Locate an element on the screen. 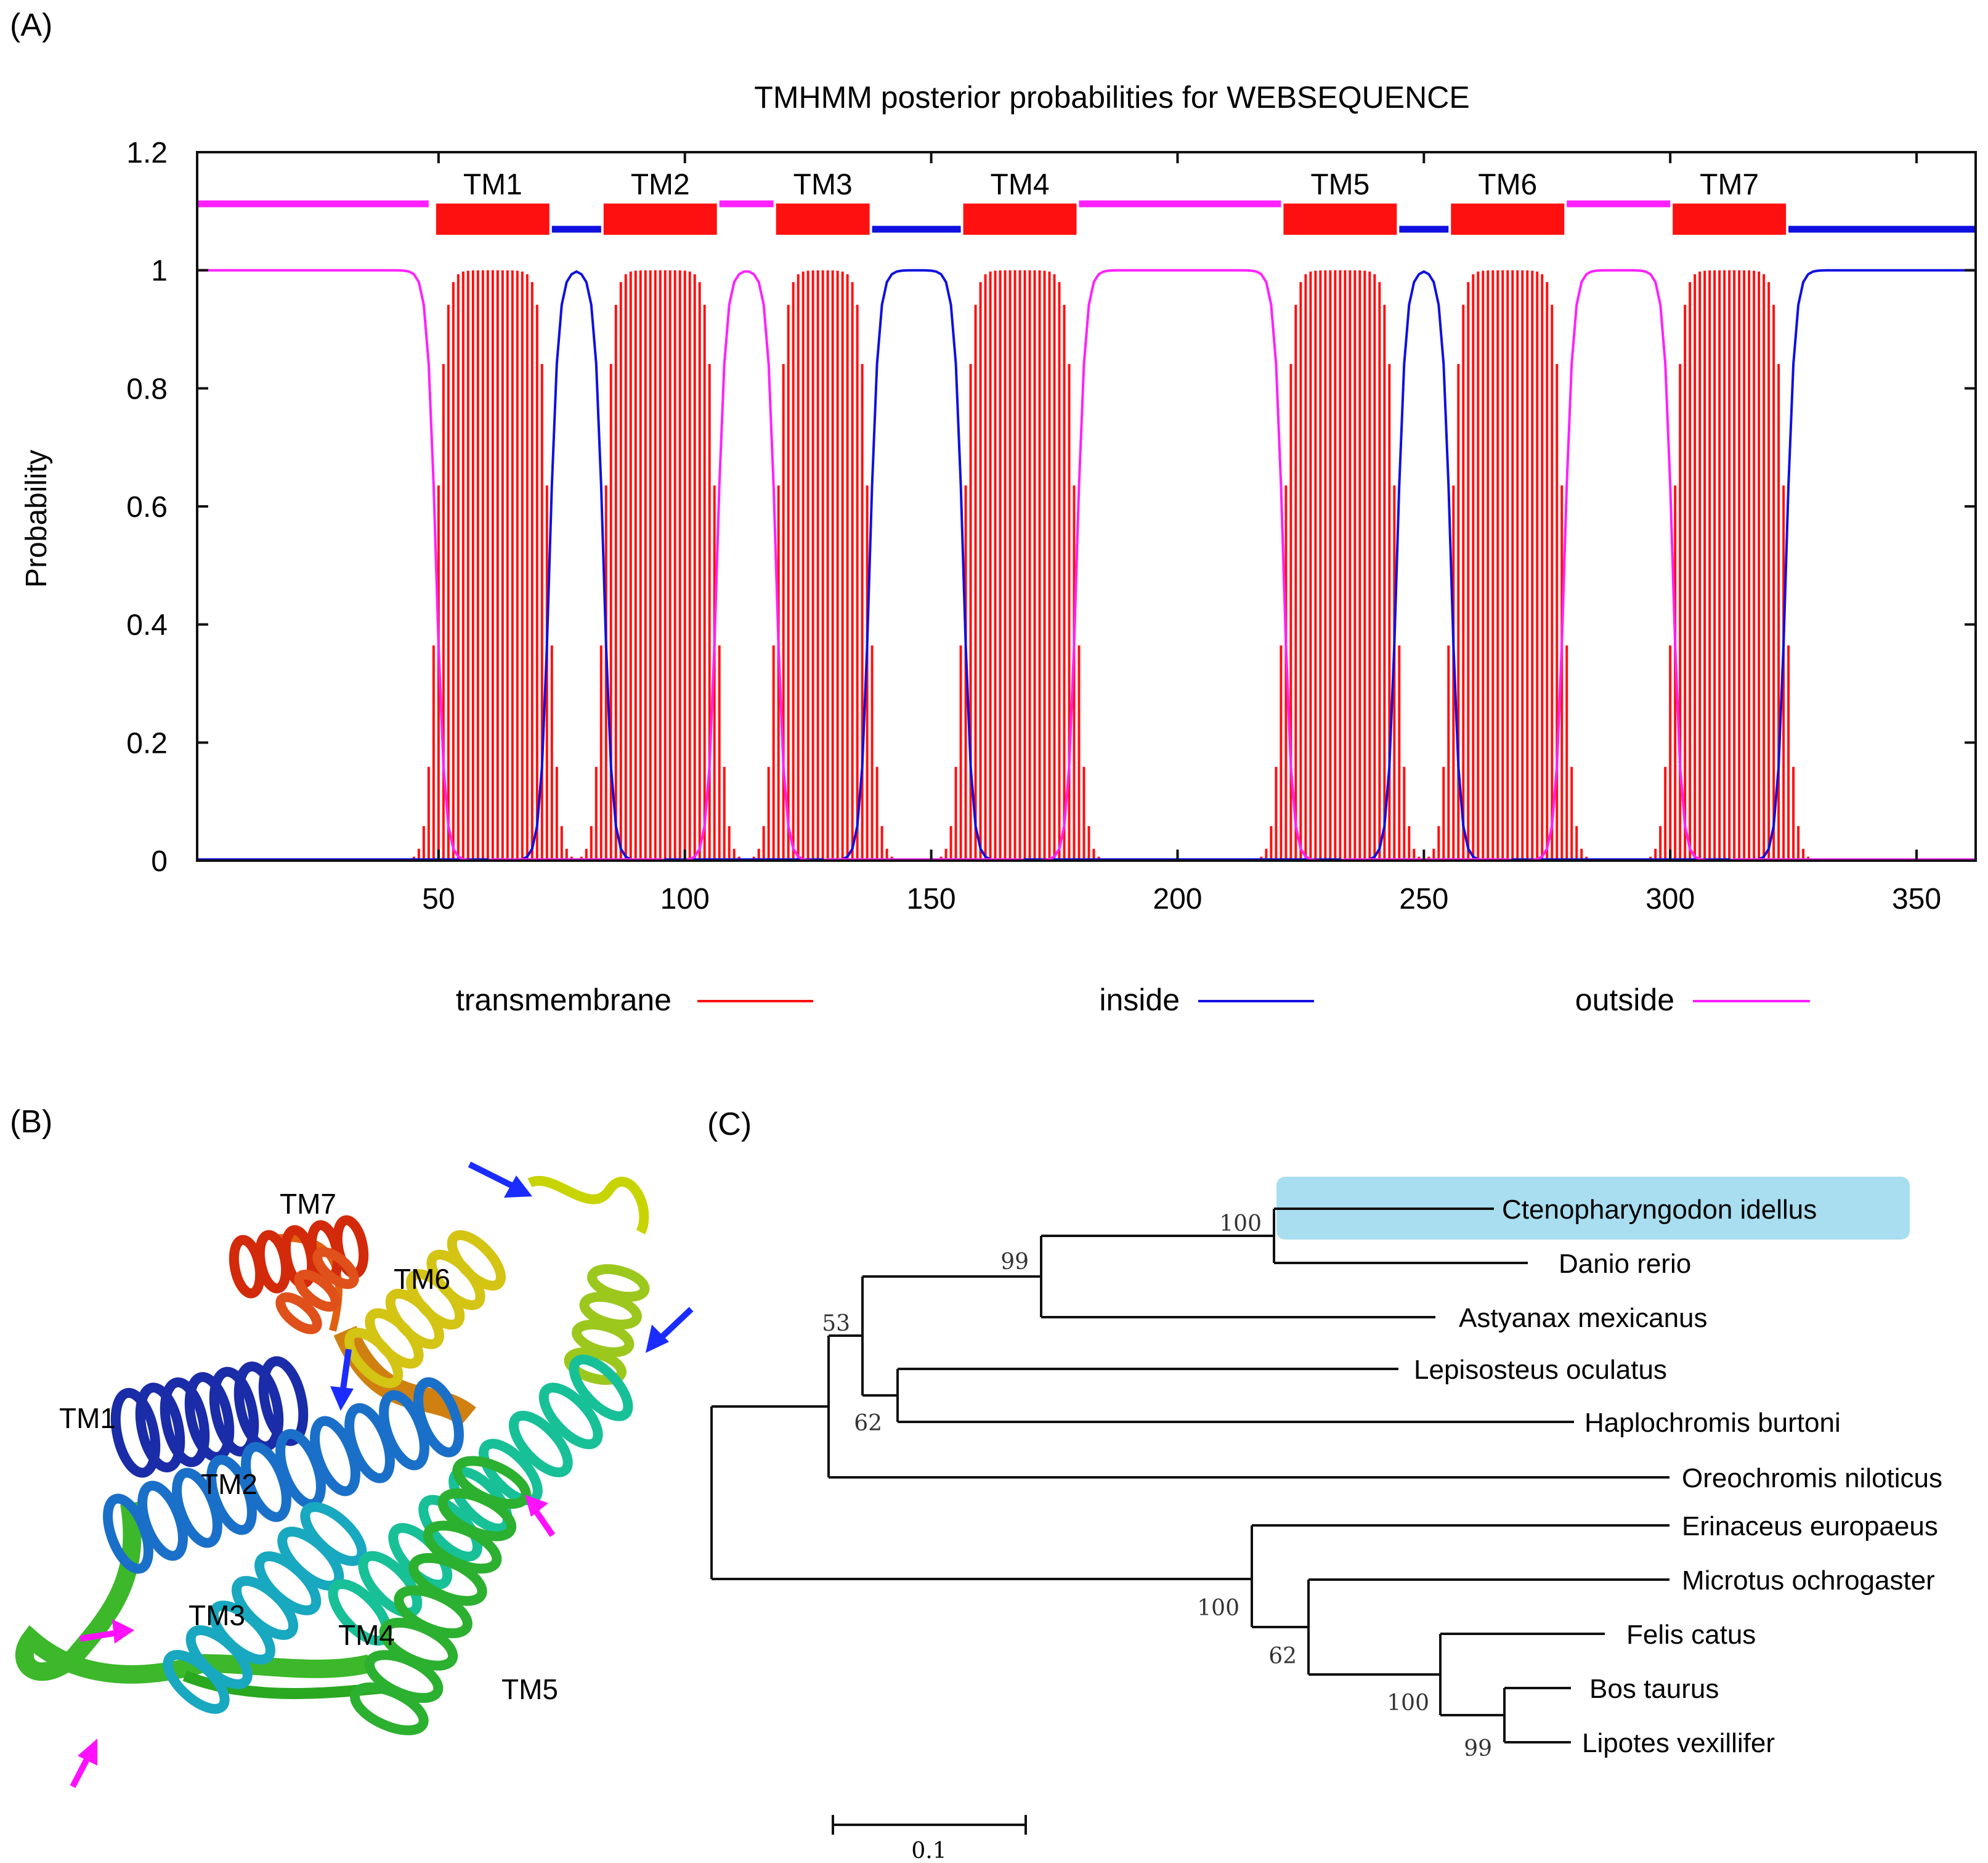 This screenshot has width=1988, height=1863. y-axis-label: Probability is located at coordinates (37, 519).